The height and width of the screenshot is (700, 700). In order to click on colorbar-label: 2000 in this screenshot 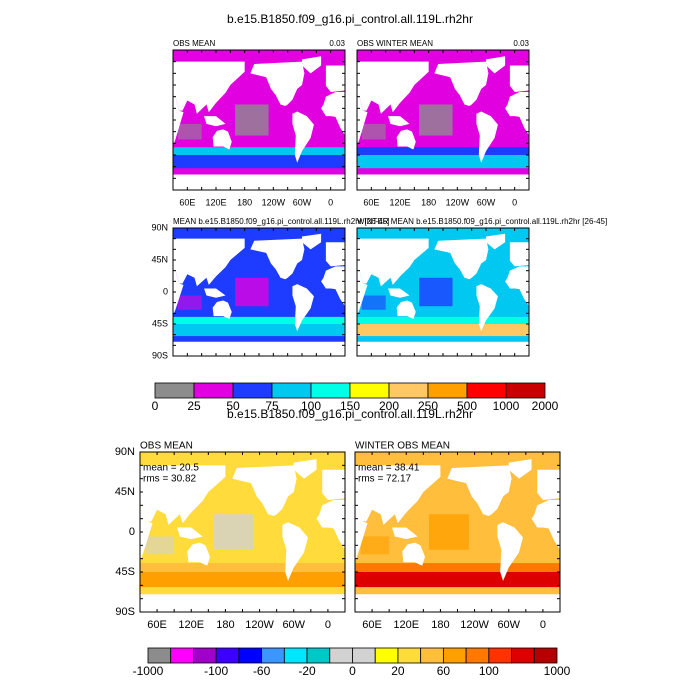, I will do `click(545, 406)`.